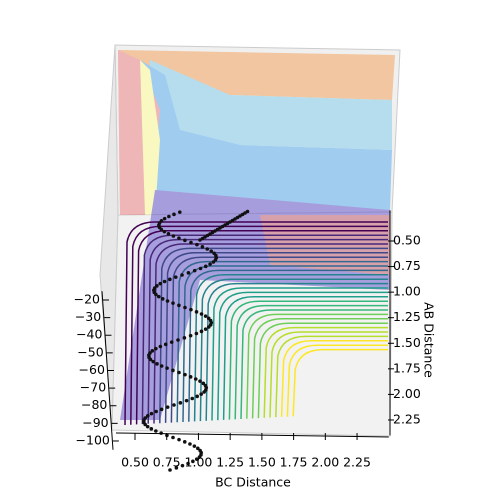  Describe the element at coordinates (407, 265) in the screenshot. I see `y-tick-label: 0.75` at that location.